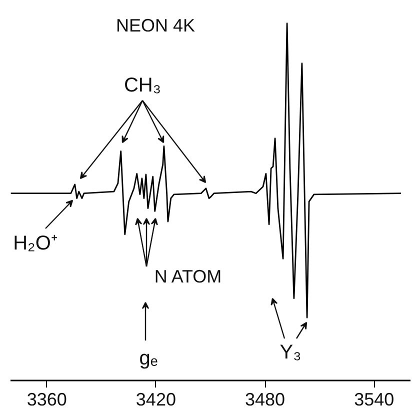 Image resolution: width=417 pixels, height=416 pixels. What do you see at coordinates (35, 243) in the screenshot?
I see `annotation: H₂O⁺` at bounding box center [35, 243].